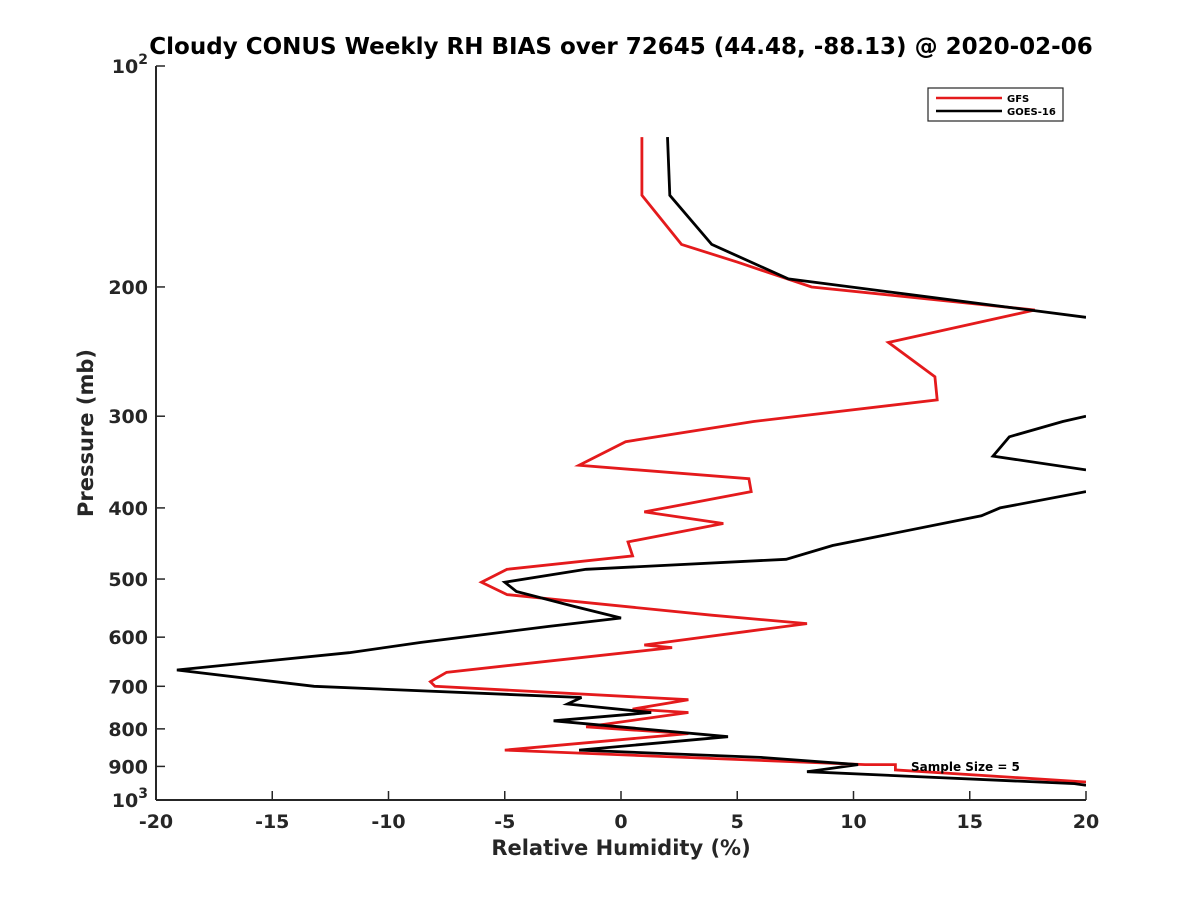 This screenshot has width=1200, height=900. I want to click on x-ticks: -20 -15 -10 -5 0 5 10 15 20, so click(619, 812).